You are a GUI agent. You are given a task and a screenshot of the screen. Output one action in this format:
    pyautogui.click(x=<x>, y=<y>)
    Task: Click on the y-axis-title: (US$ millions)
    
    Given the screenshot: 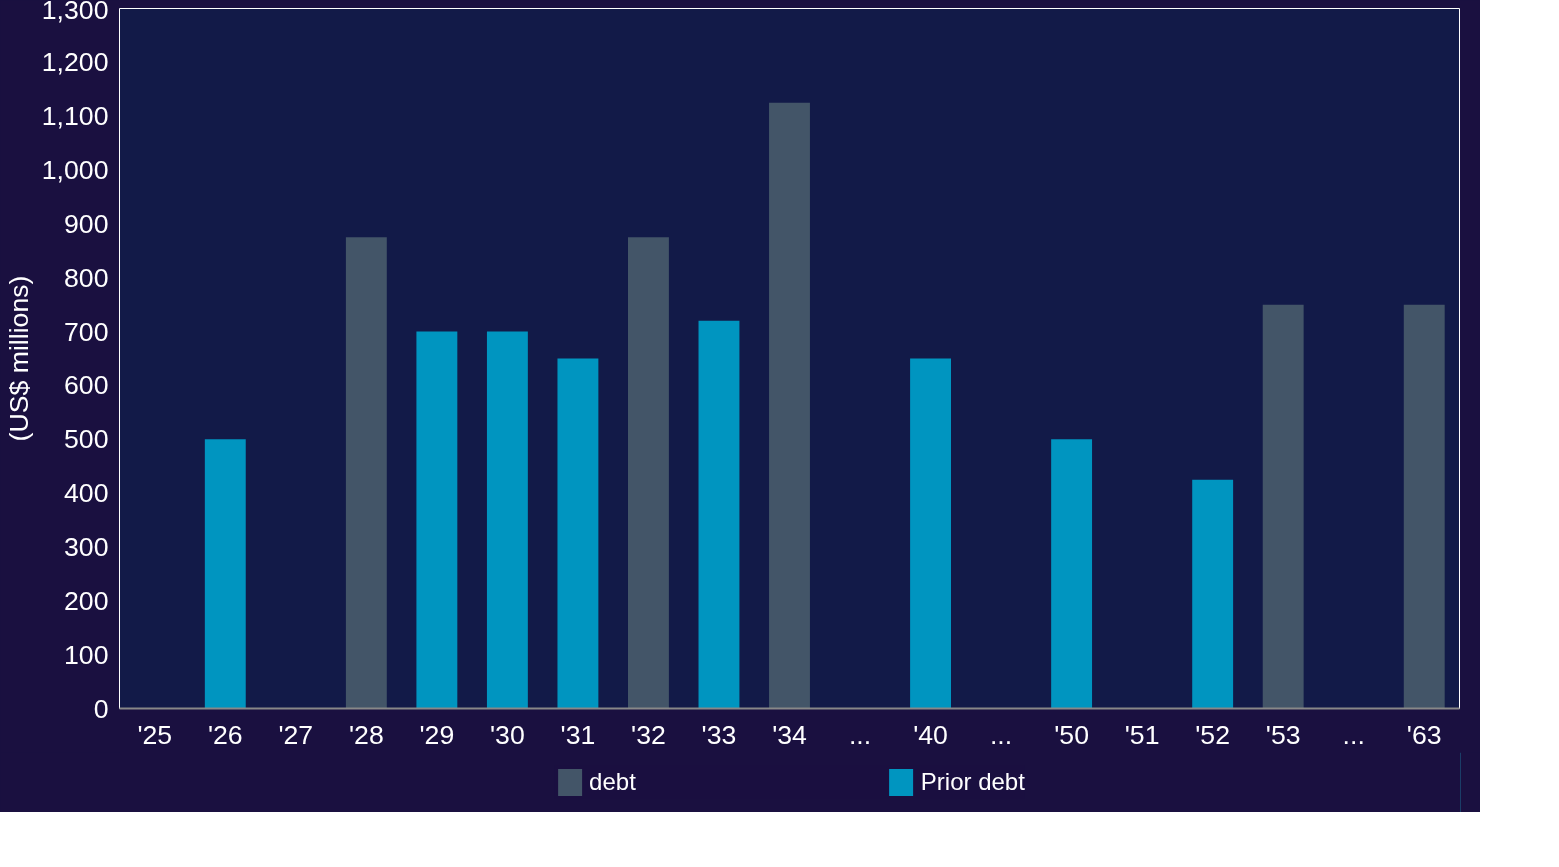 What is the action you would take?
    pyautogui.click(x=18, y=358)
    